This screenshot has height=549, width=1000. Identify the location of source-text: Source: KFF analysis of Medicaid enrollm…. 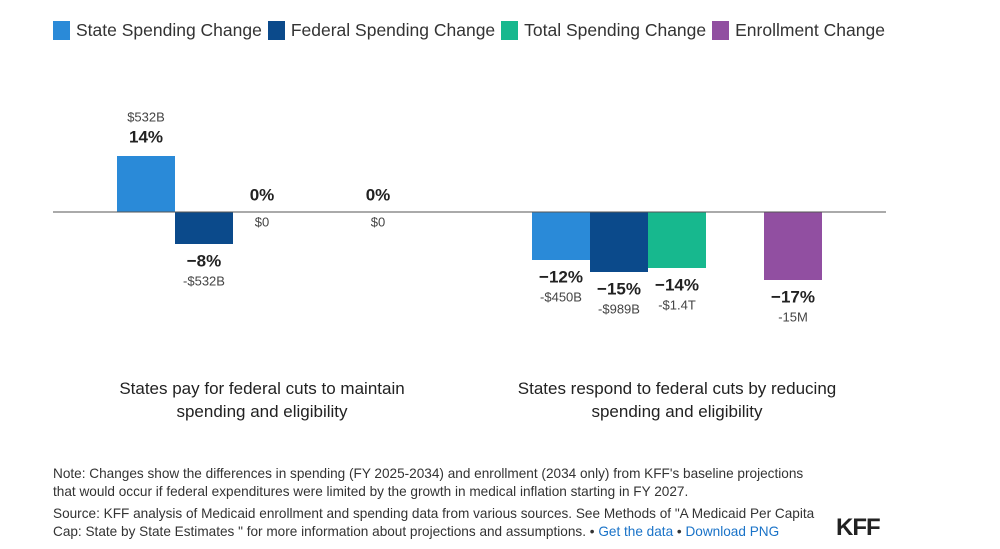
(434, 522).